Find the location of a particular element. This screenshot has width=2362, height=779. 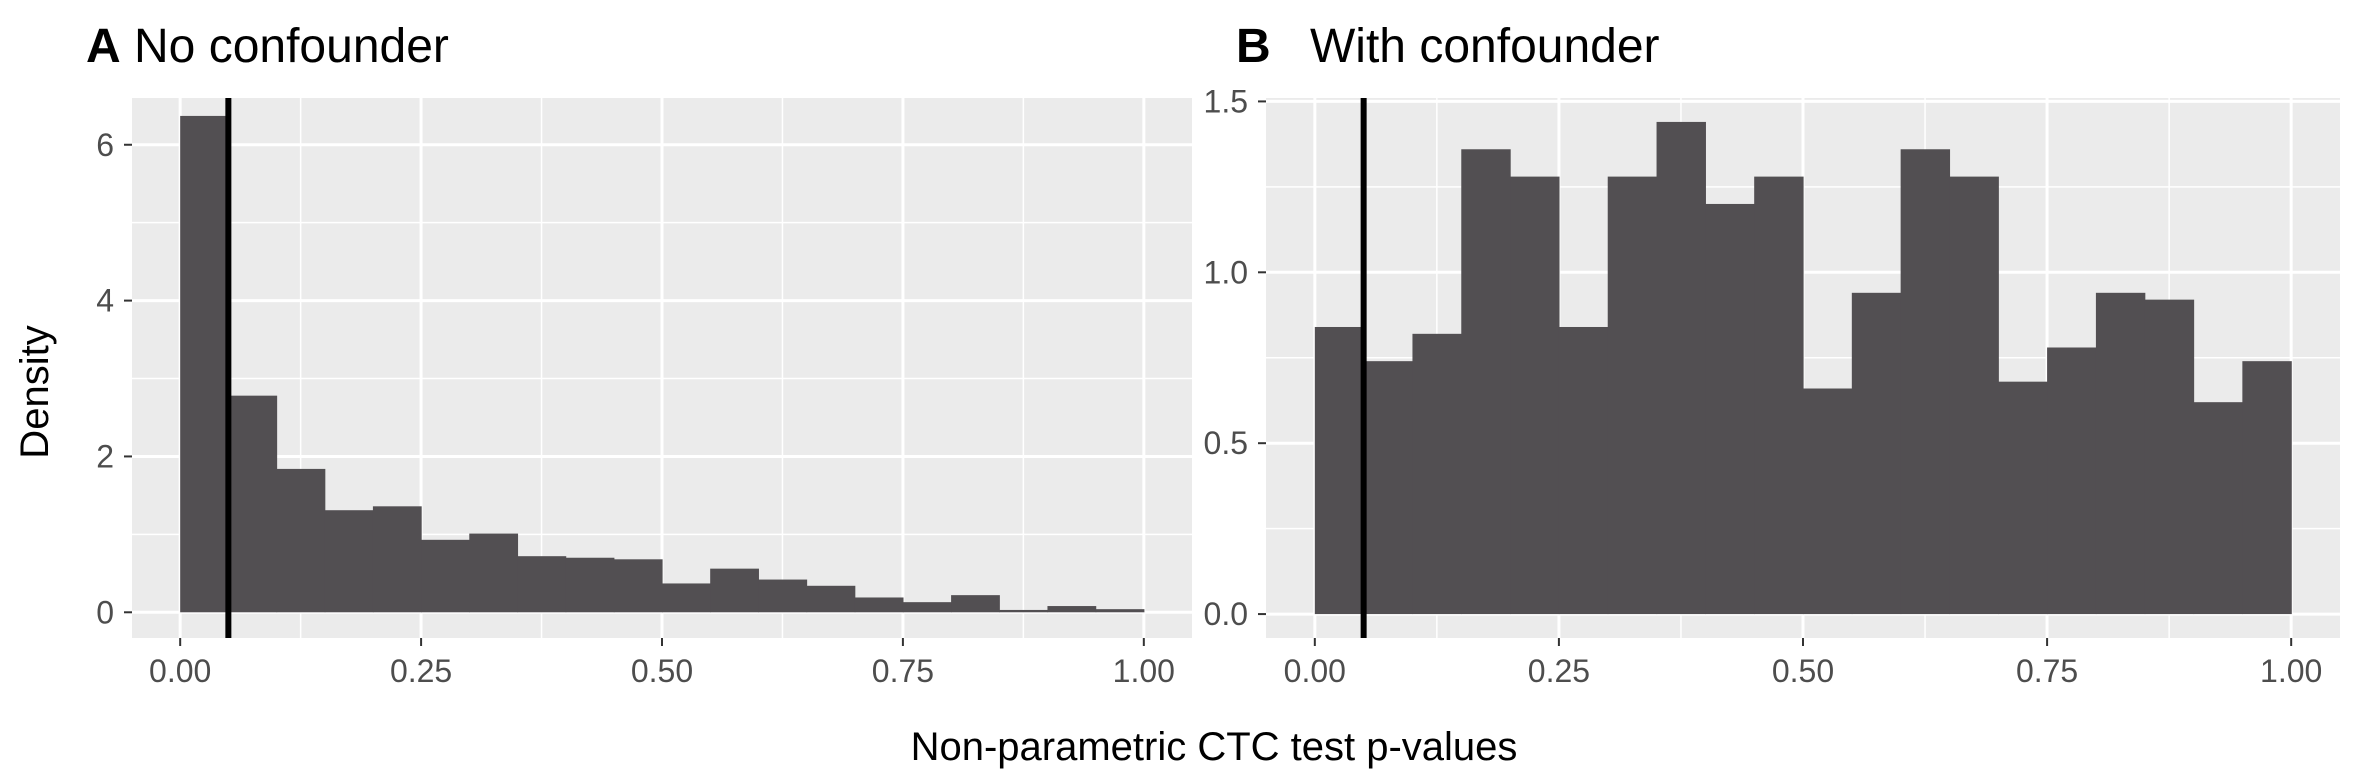

panel-a-x-tick-label: 0.25 is located at coordinates (421, 671).